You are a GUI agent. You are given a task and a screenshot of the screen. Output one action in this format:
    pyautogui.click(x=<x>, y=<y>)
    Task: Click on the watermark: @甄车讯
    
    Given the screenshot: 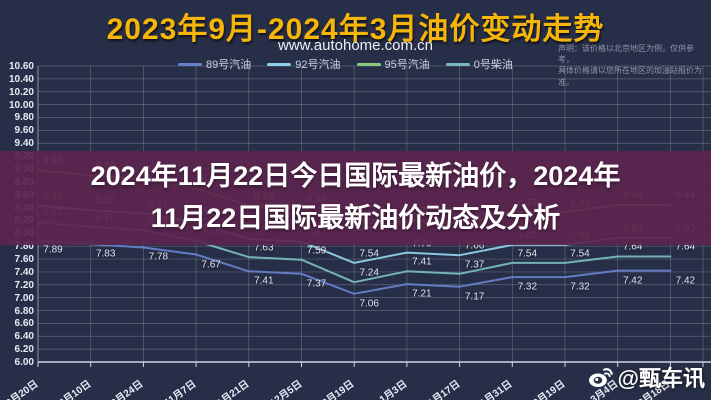 What is the action you would take?
    pyautogui.click(x=646, y=377)
    